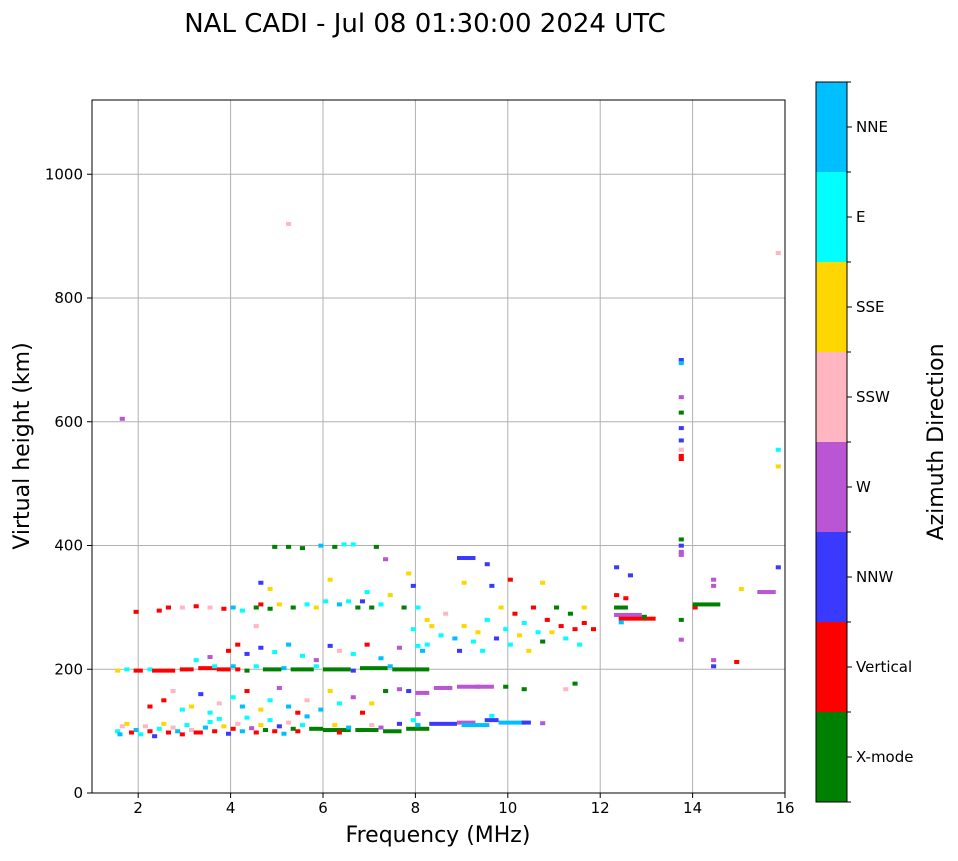  I want to click on colorbar-category-label: X-mode, so click(884, 757).